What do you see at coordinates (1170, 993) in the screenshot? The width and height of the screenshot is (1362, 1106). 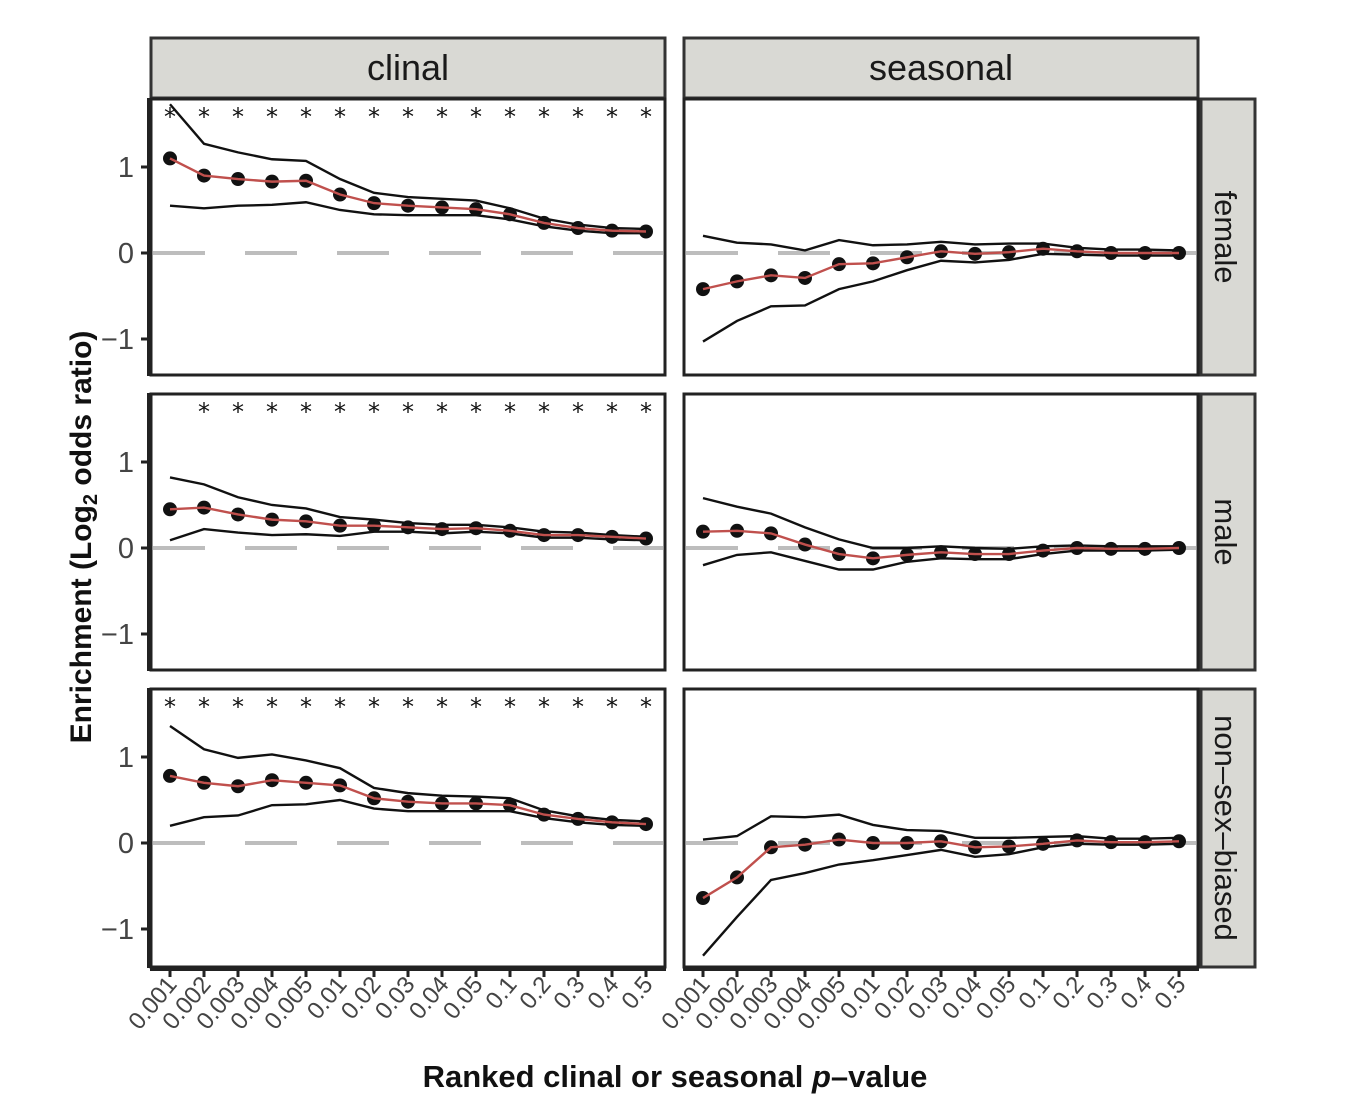 I see `x-tick-label: 0.5` at bounding box center [1170, 993].